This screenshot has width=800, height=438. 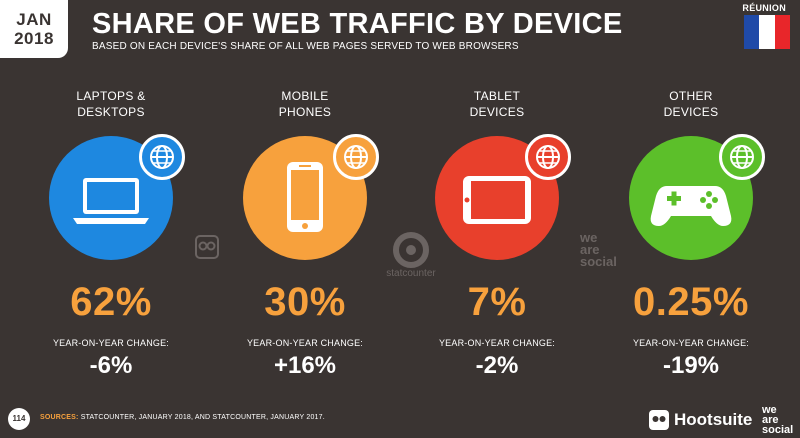 I want to click on date-badge: JAN 2018, so click(x=34, y=29).